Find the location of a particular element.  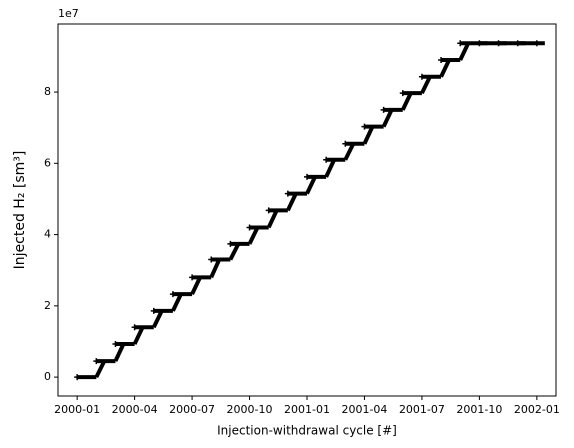

x-tick-label: 2000-10 is located at coordinates (250, 409).